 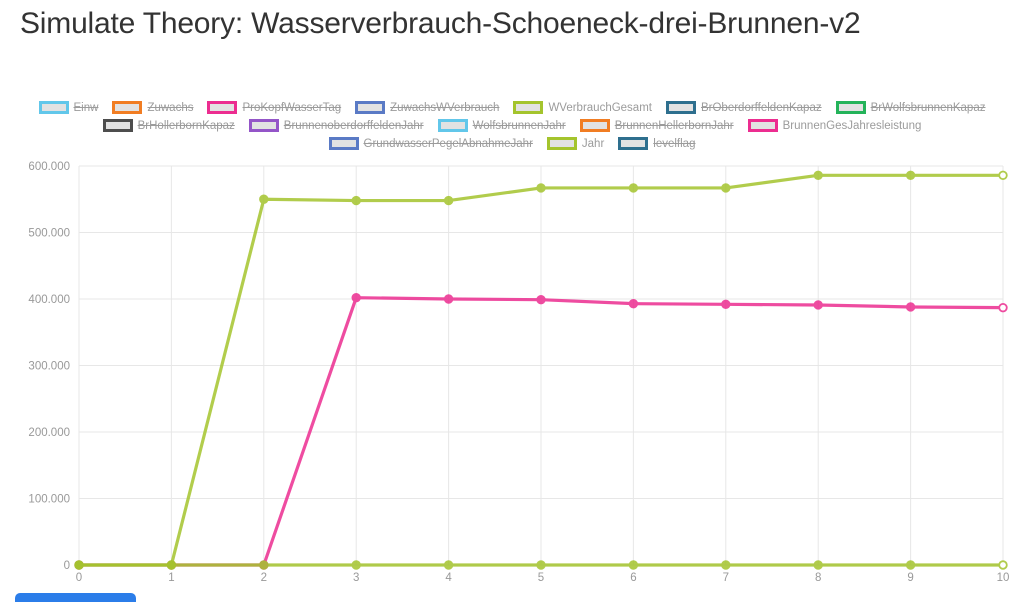 I want to click on legend-item-Jahr: Jahr, so click(x=575, y=143).